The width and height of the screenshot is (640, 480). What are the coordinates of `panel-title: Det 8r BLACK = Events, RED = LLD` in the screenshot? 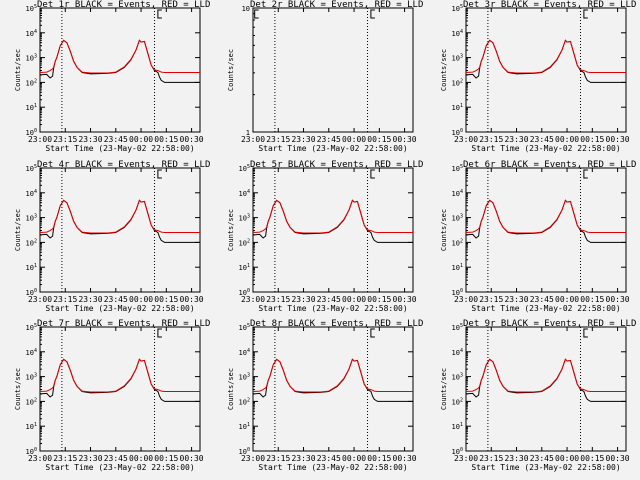 It's located at (336, 324).